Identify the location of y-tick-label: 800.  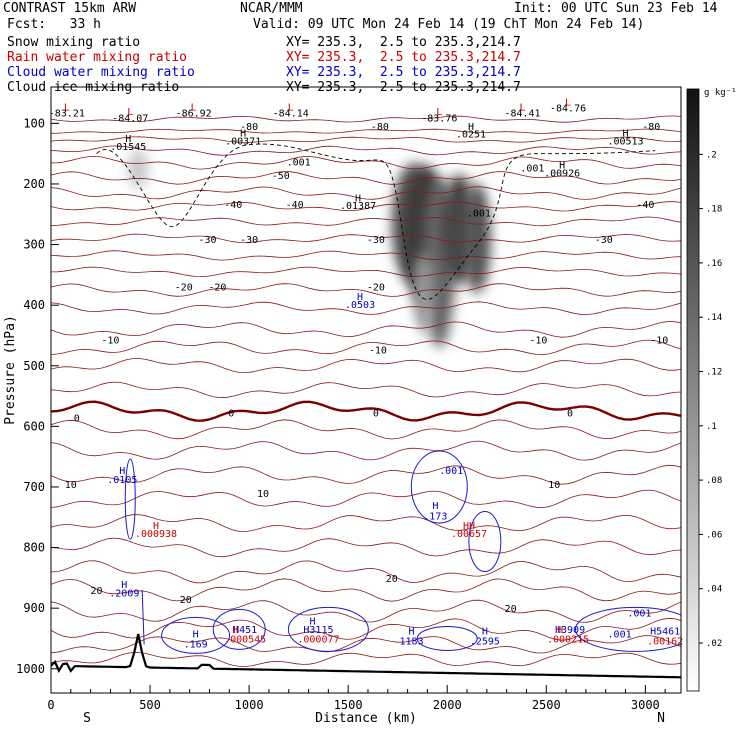
(34, 548).